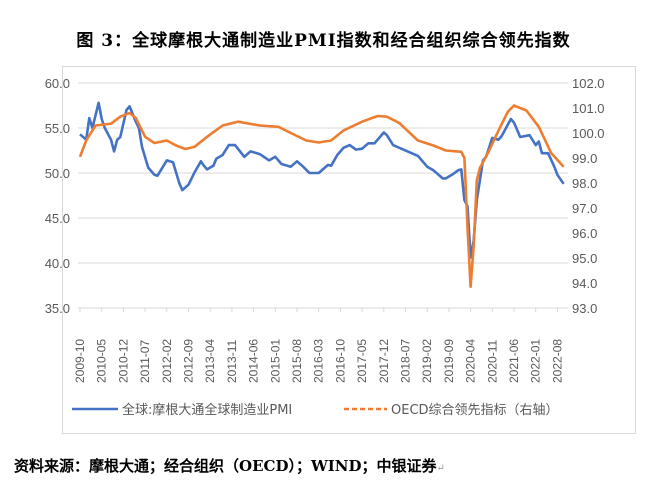  What do you see at coordinates (588, 133) in the screenshot?
I see `y2-tick-label: 100.0` at bounding box center [588, 133].